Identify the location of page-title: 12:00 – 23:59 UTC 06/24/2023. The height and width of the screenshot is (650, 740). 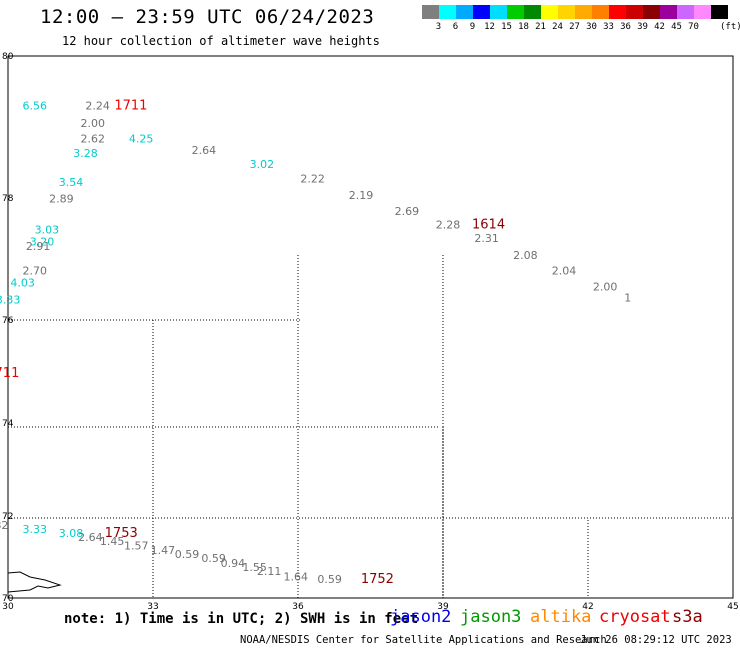
(207, 17).